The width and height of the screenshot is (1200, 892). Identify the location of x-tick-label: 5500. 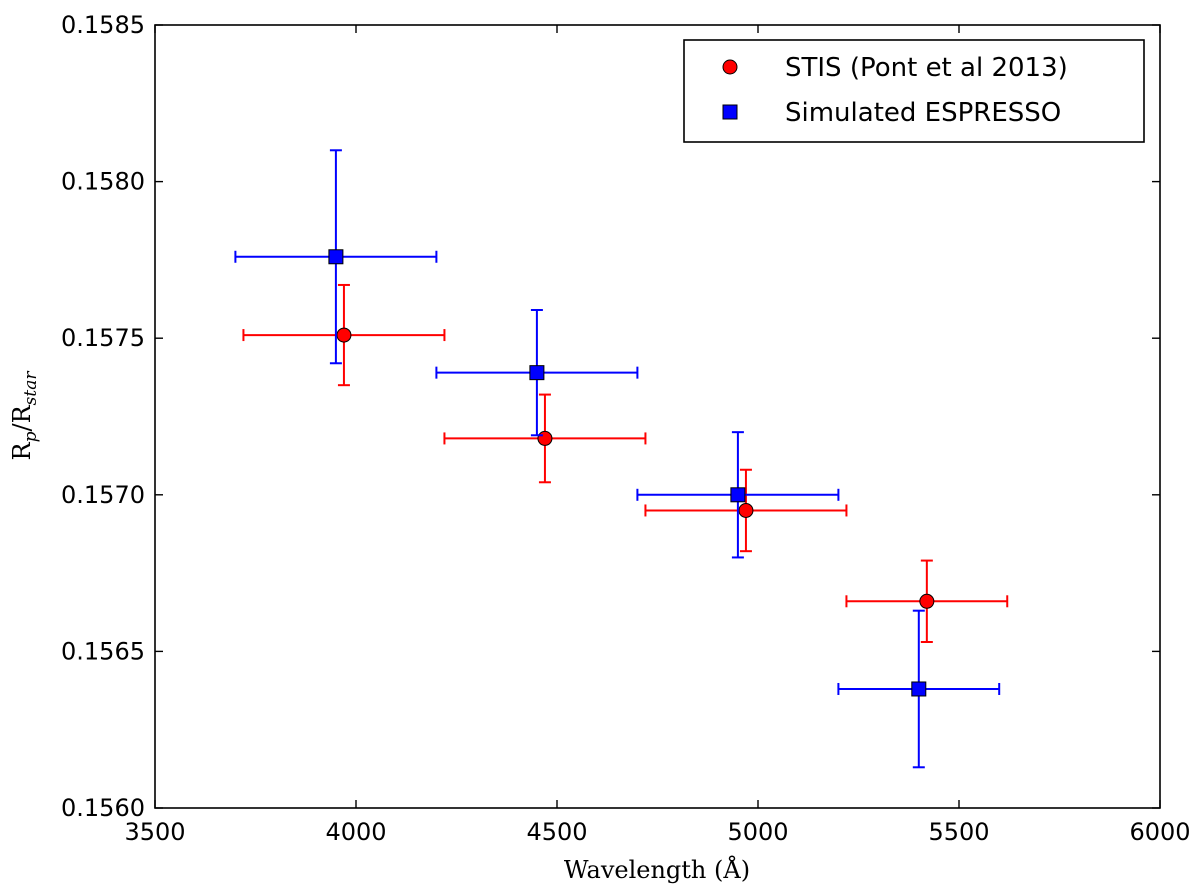
(958, 832).